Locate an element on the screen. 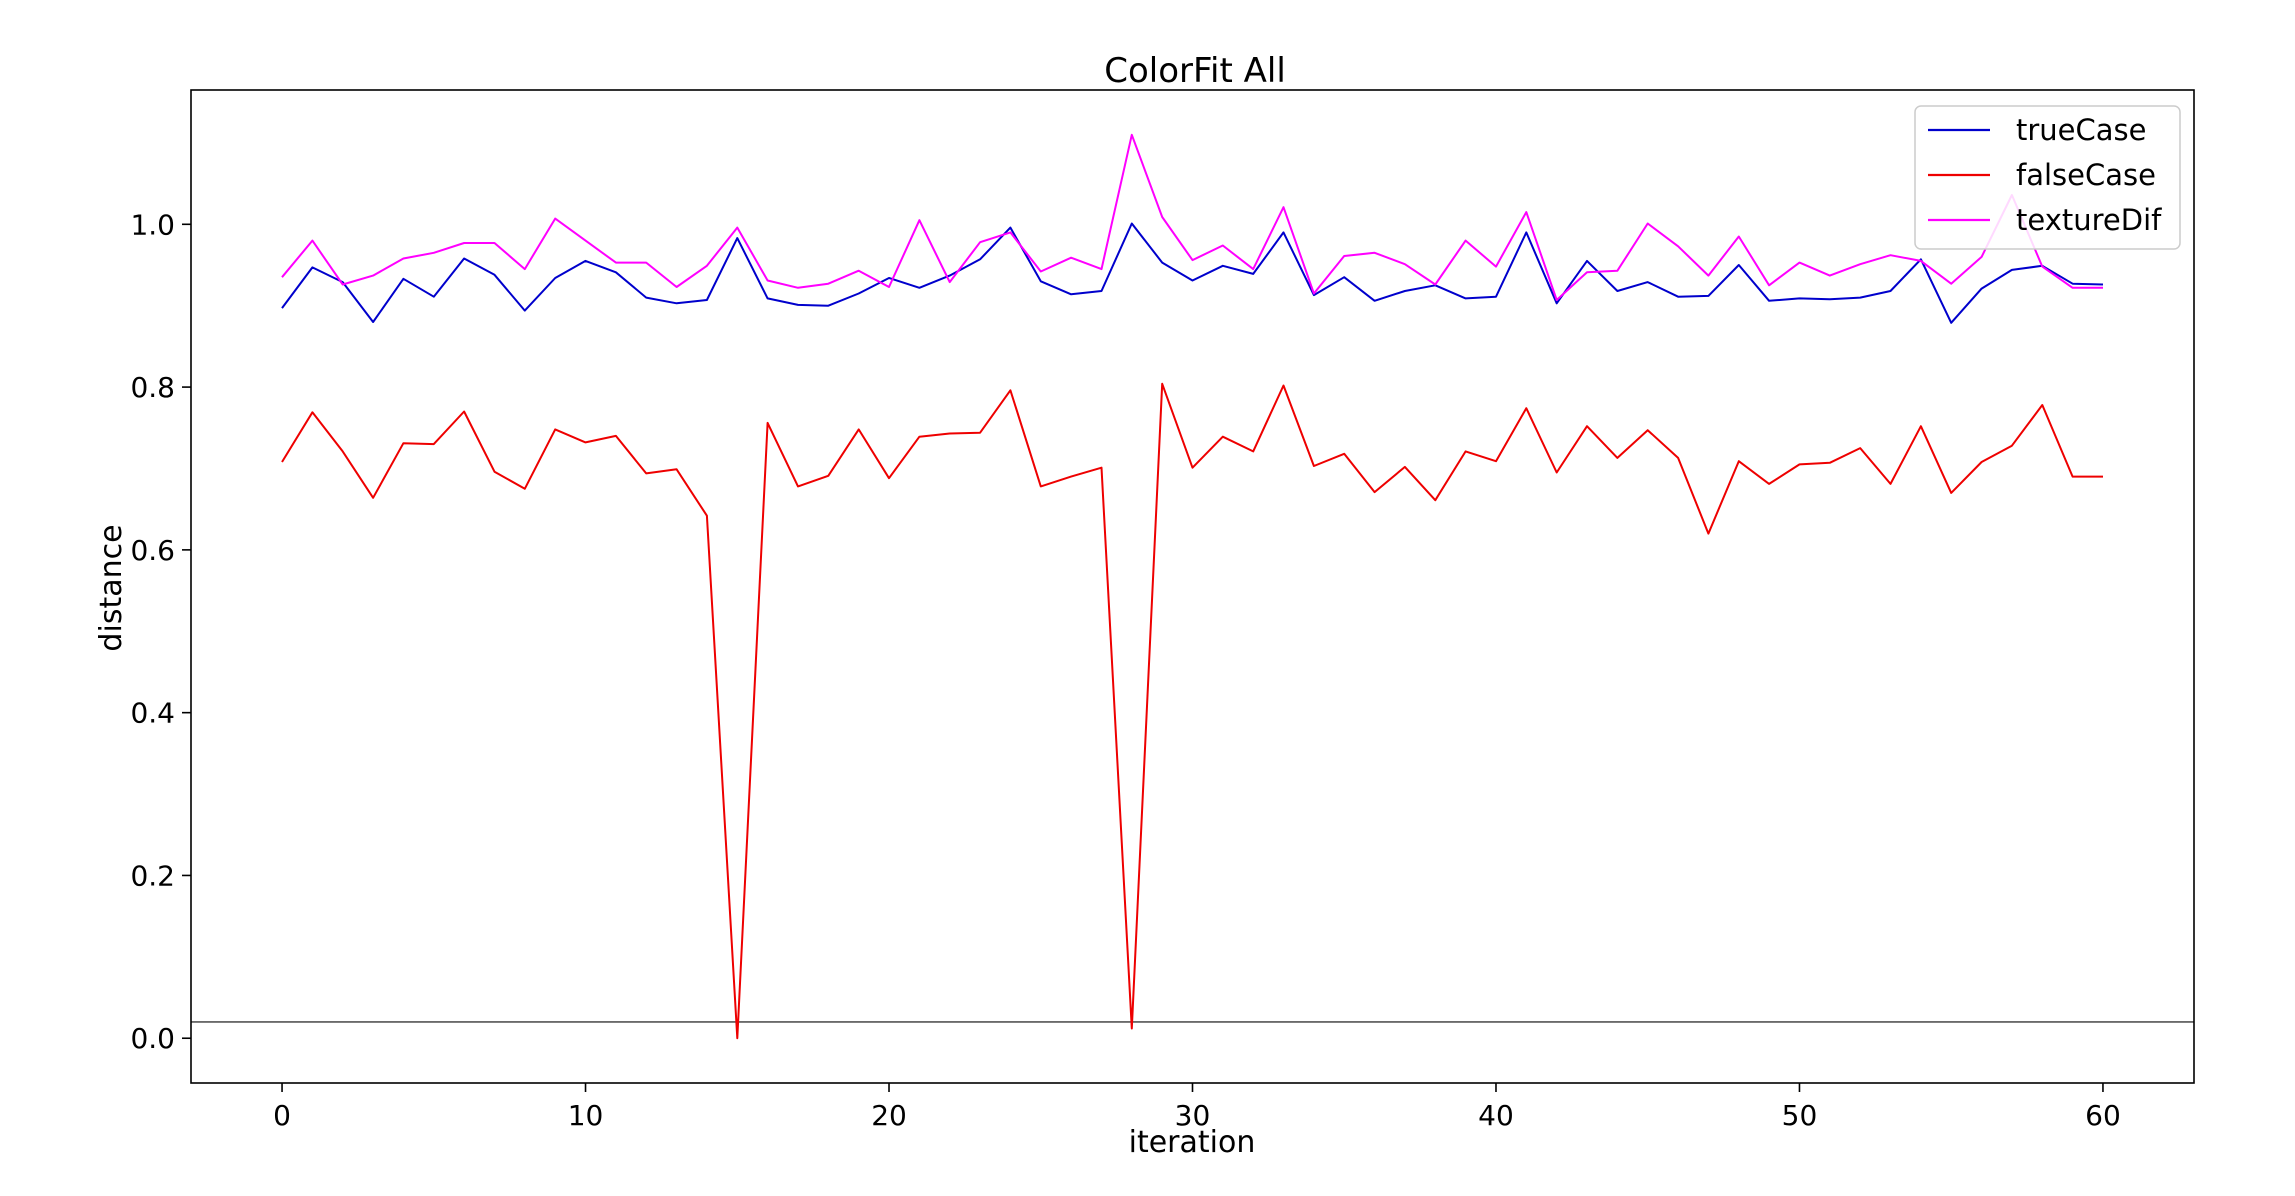 The width and height of the screenshot is (2295, 1196). x-tick-label: 20 is located at coordinates (889, 1115).